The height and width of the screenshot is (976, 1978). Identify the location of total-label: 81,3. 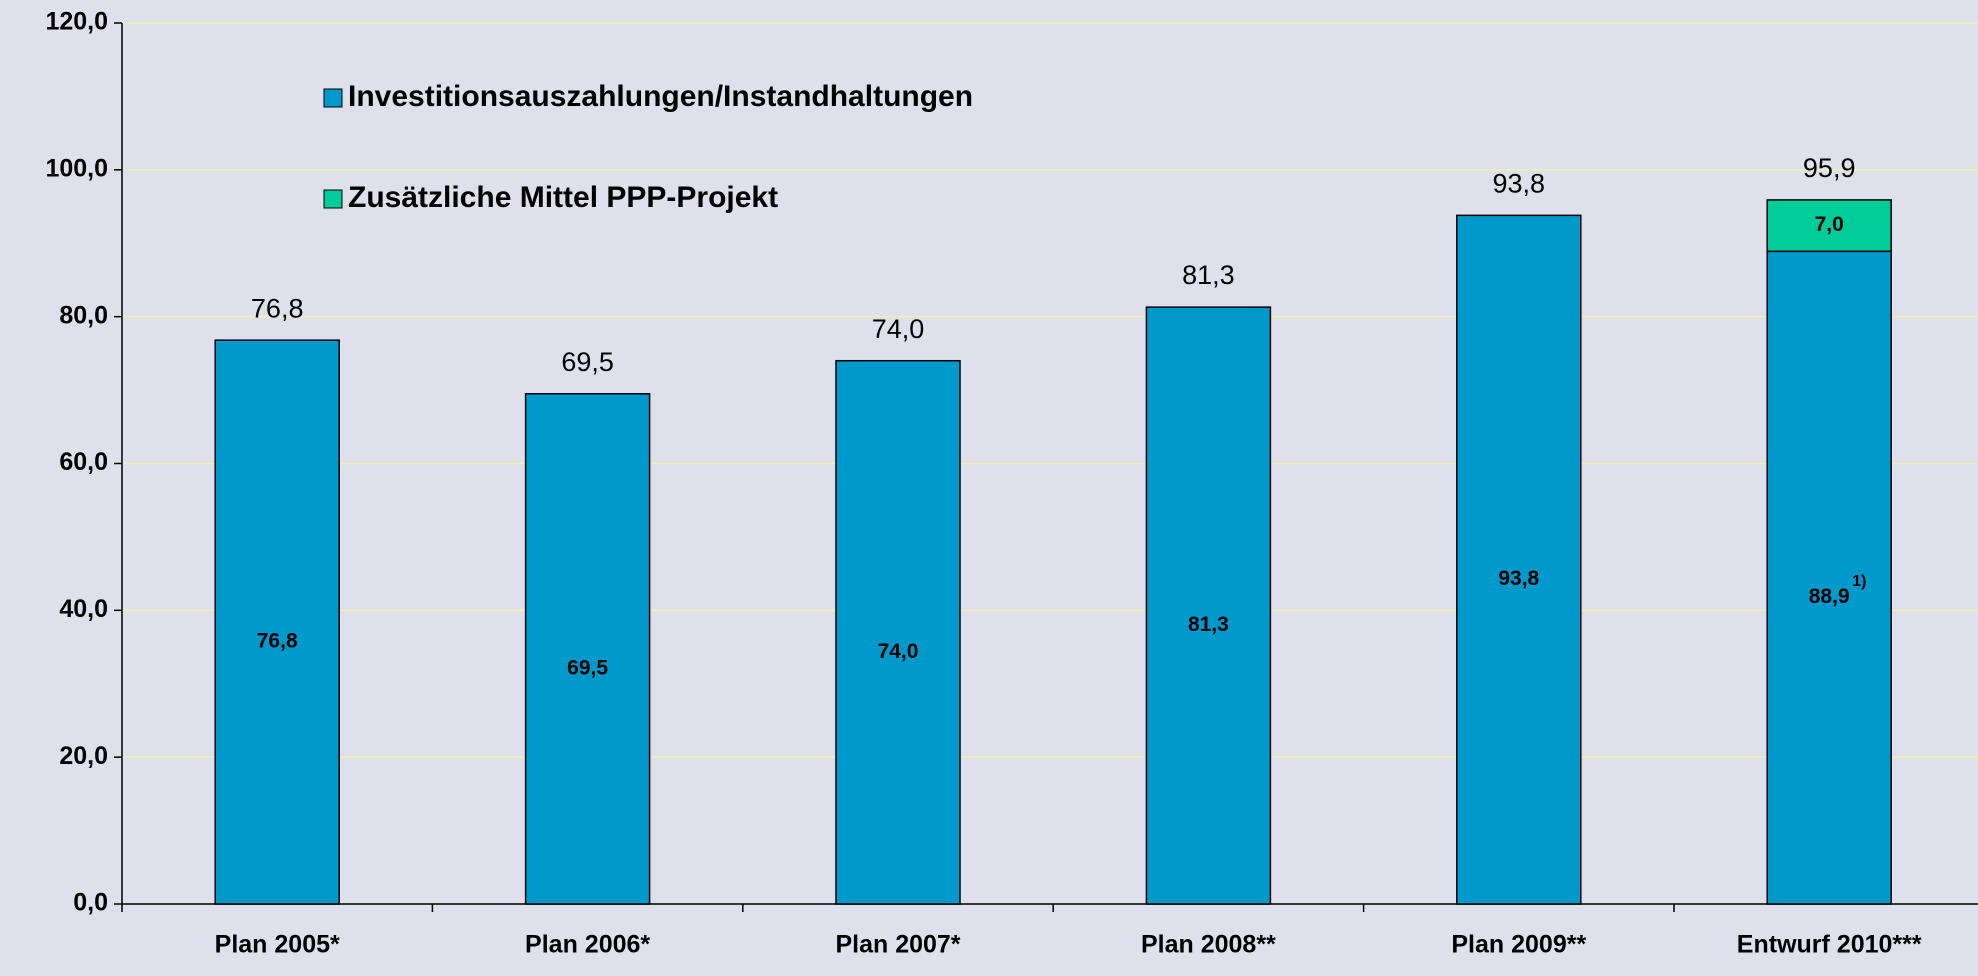
(1208, 275).